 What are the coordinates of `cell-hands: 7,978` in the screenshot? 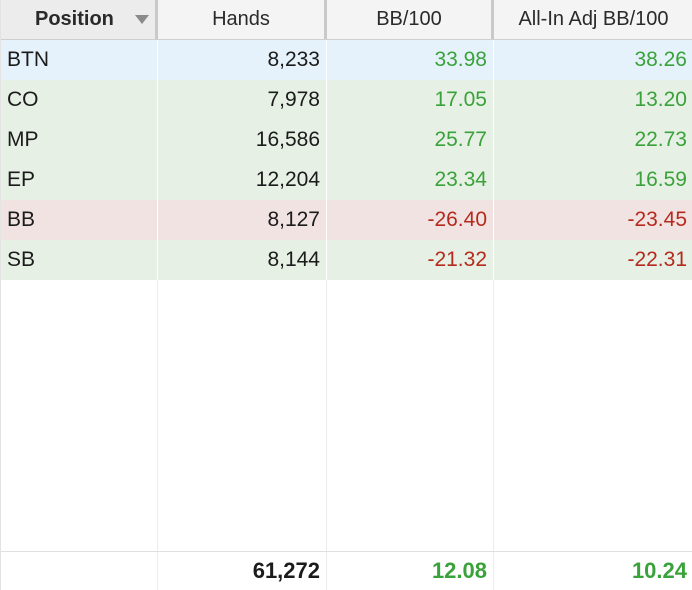 It's located at (242, 100).